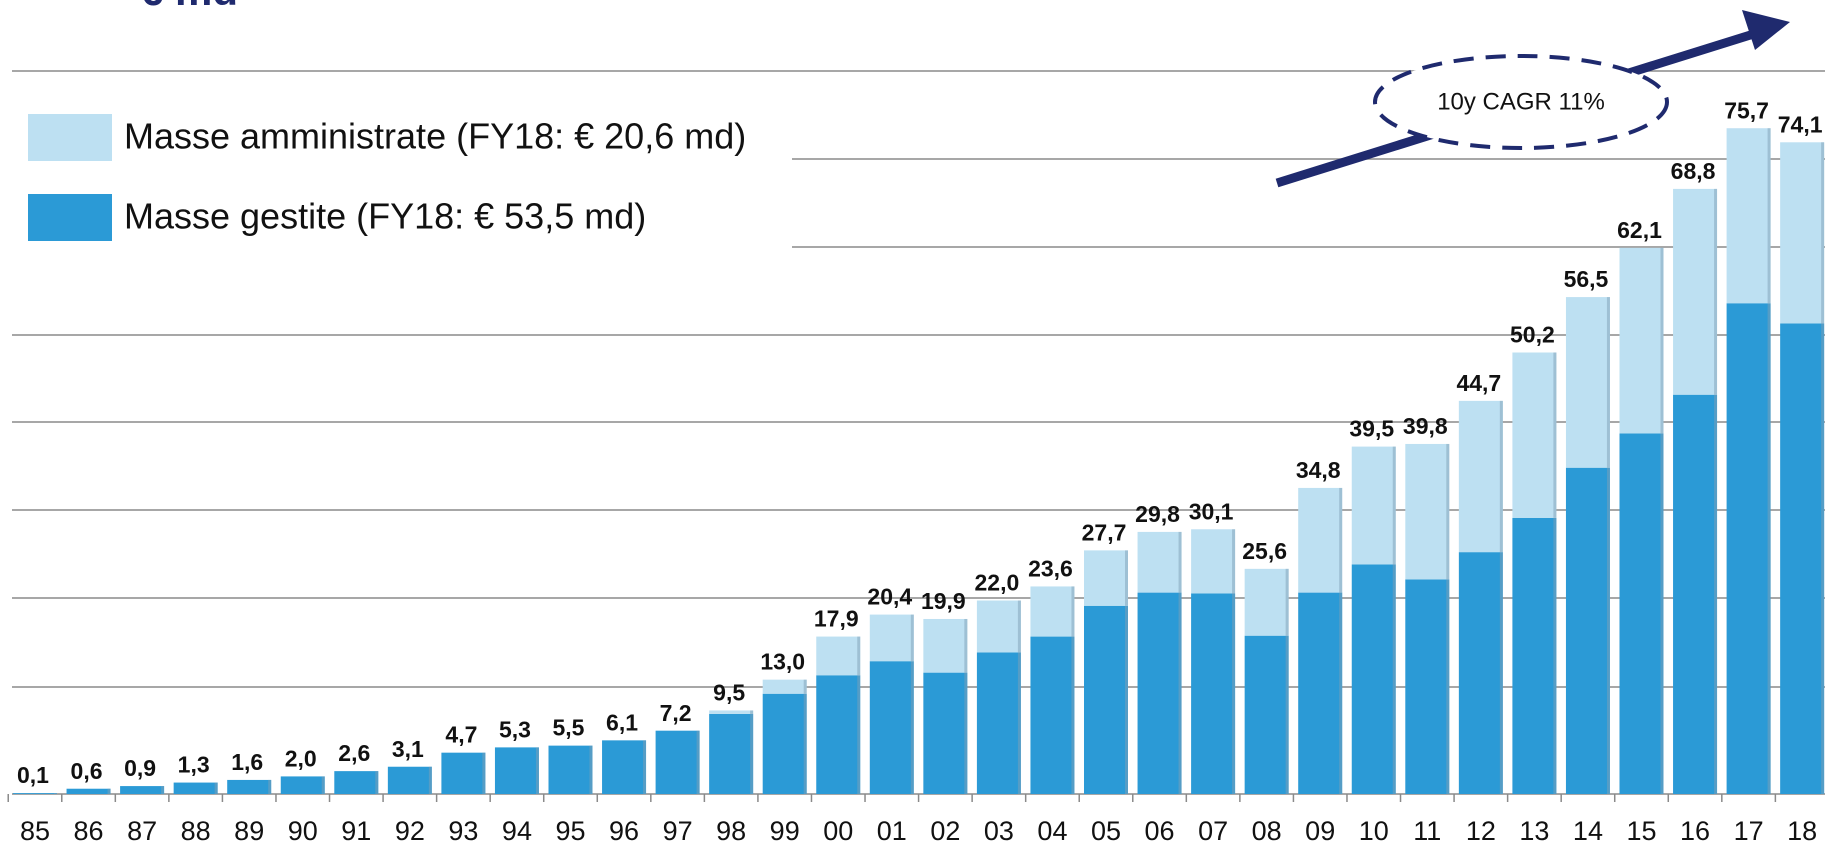 The image size is (1825, 855). Describe the element at coordinates (87, 771) in the screenshot. I see `total-label: 0,6` at that location.